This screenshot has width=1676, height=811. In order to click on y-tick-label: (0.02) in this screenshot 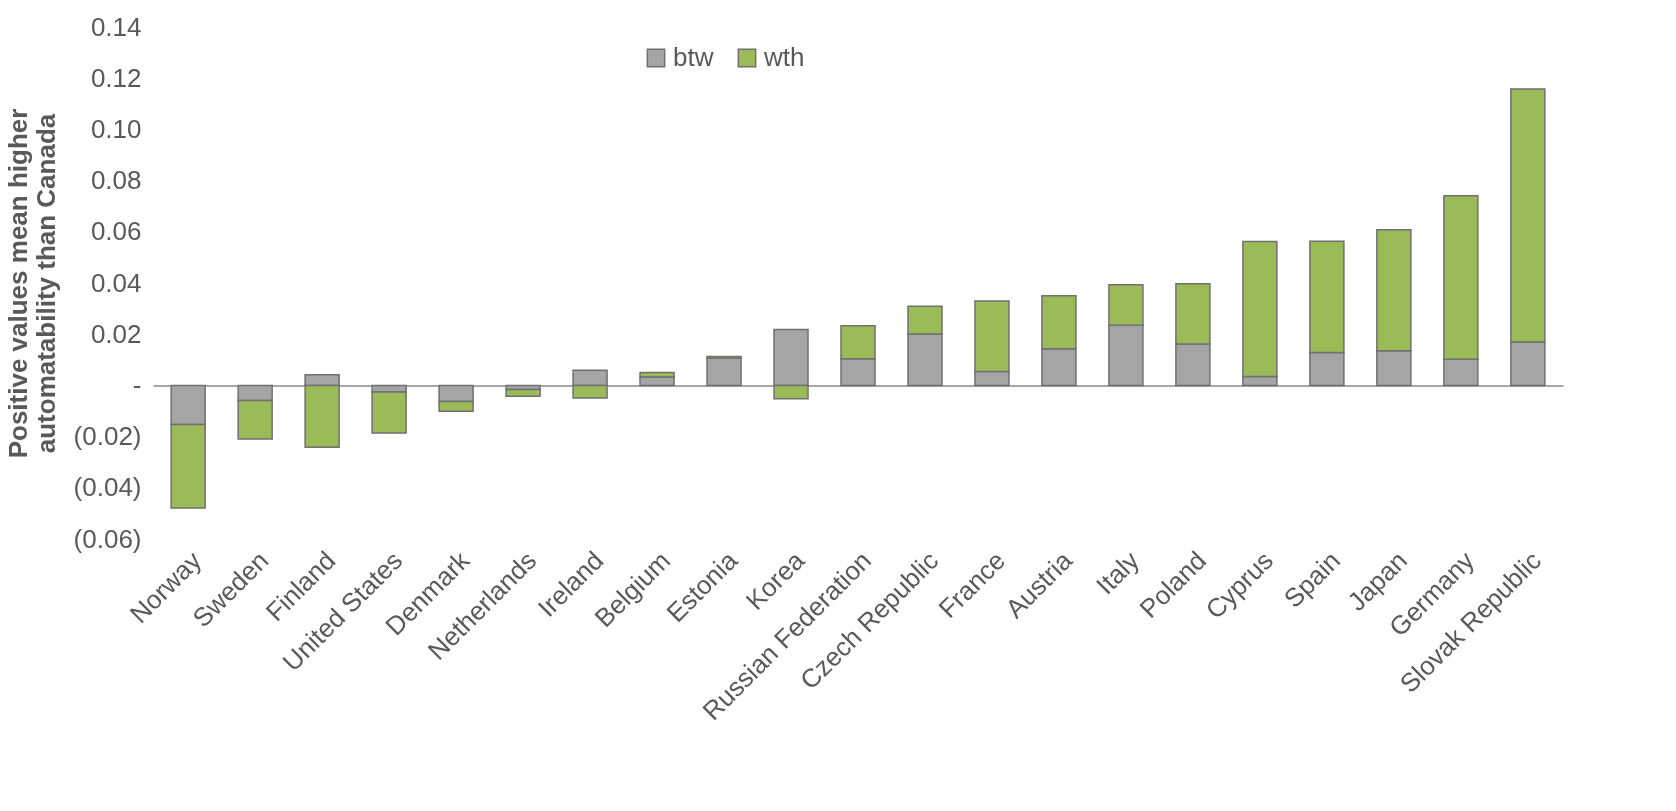, I will do `click(107, 436)`.